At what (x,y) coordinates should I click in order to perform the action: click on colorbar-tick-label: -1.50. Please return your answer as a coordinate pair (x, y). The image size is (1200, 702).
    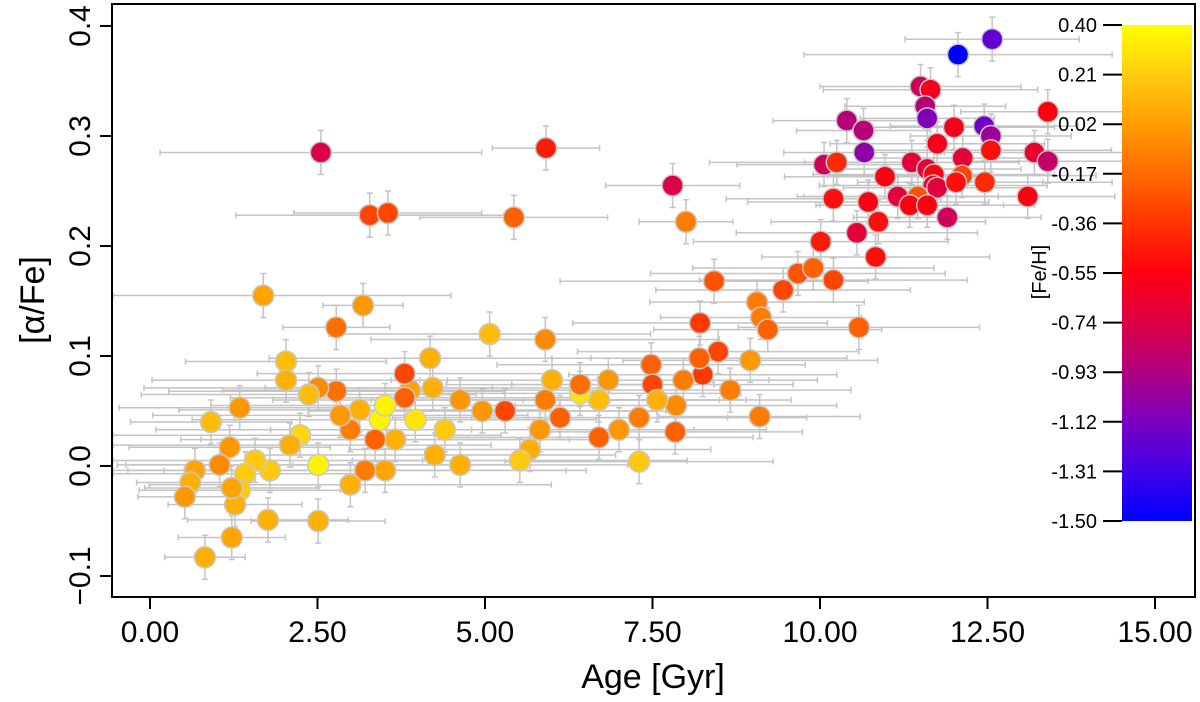
    Looking at the image, I should click on (1074, 522).